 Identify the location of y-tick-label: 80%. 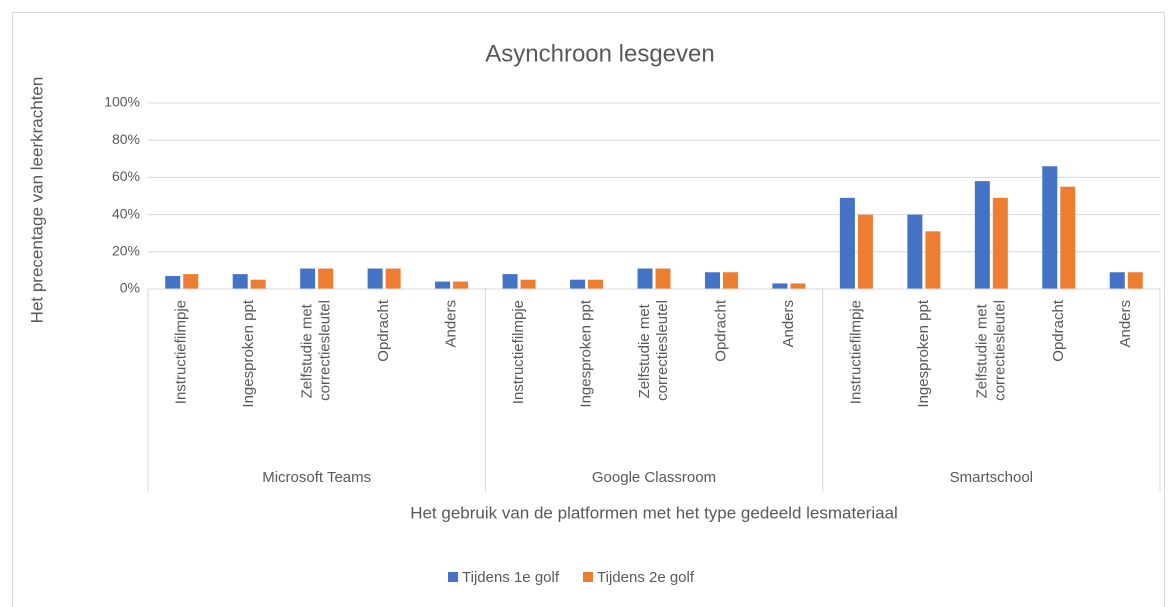
(126, 139).